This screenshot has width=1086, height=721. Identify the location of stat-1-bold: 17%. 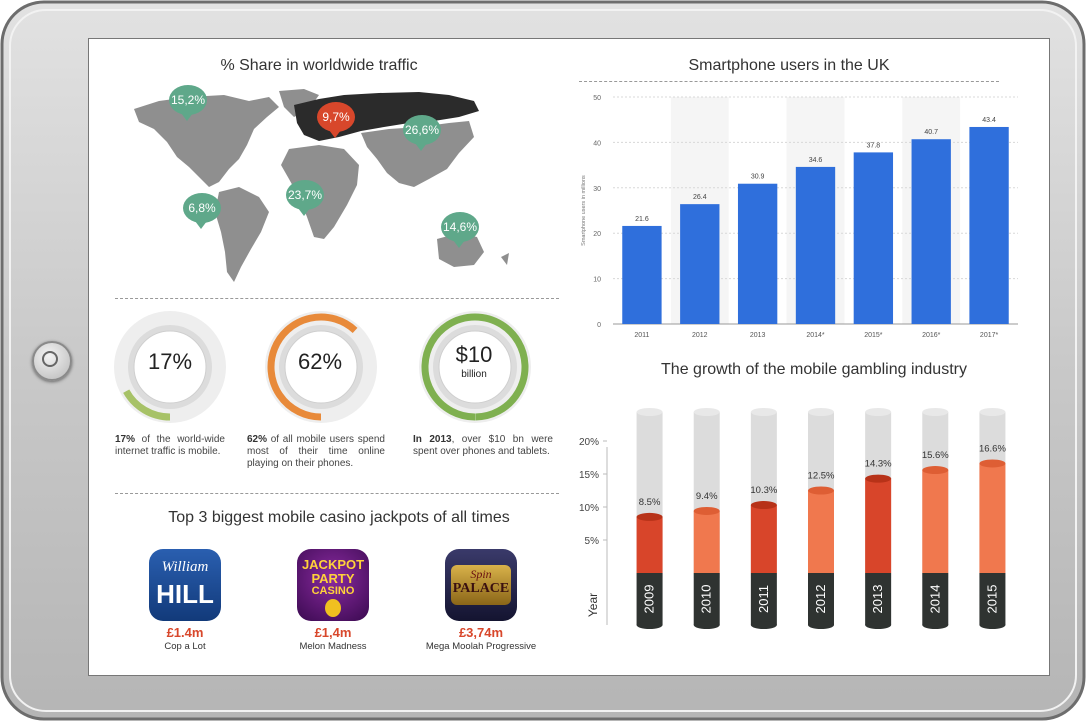
(125, 439).